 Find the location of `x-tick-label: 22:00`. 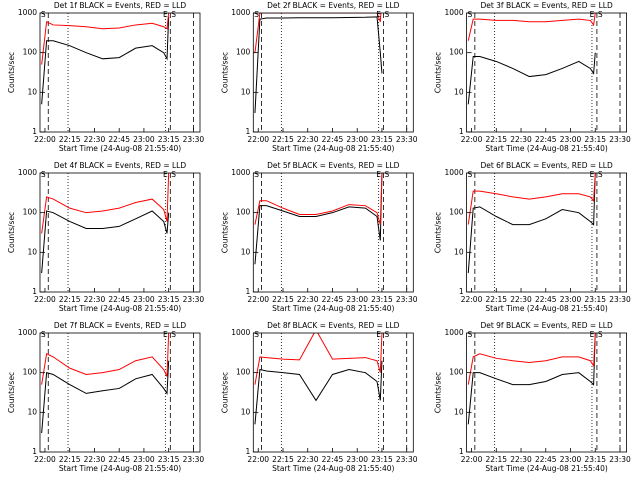

x-tick-label: 22:00 is located at coordinates (472, 139).